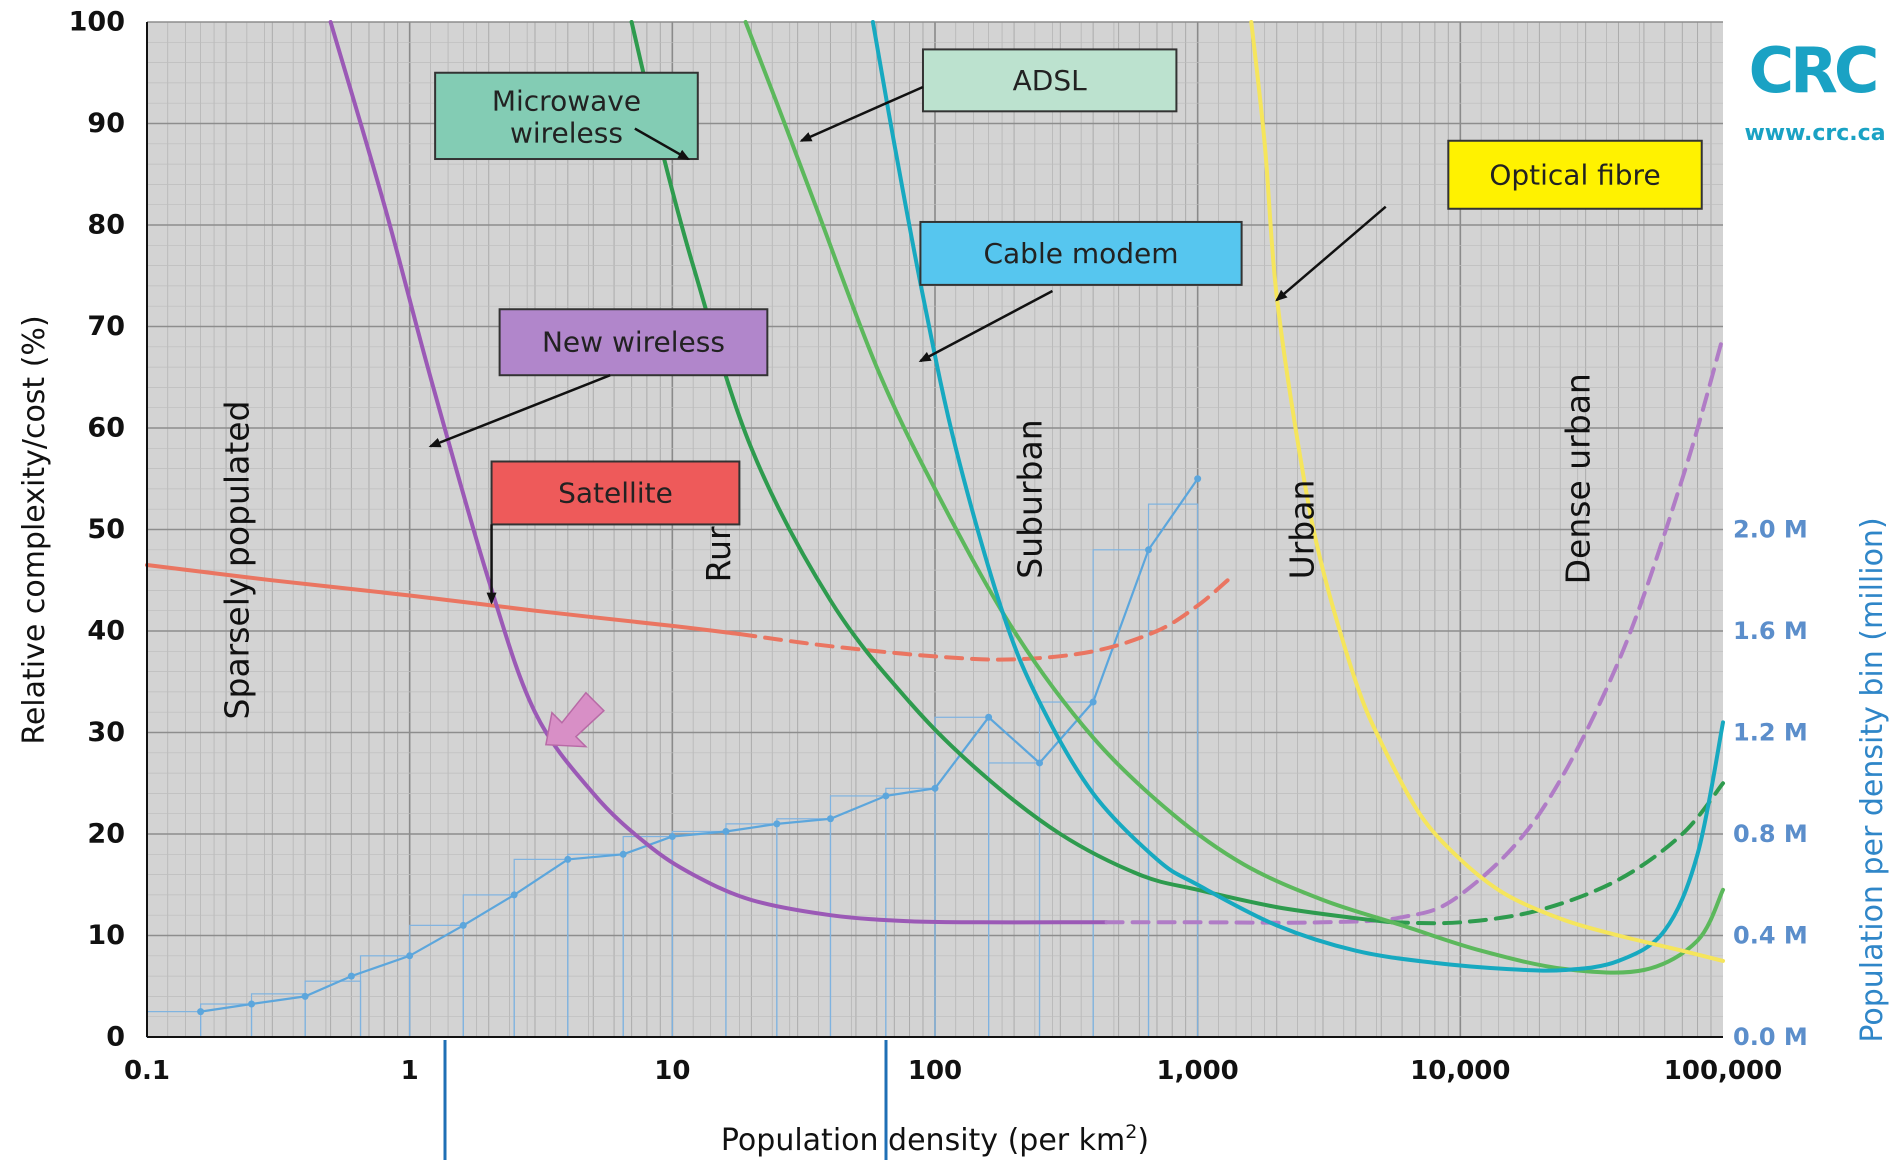 The image size is (1903, 1160). Describe the element at coordinates (106, 326) in the screenshot. I see `y-tick-label: 70` at that location.